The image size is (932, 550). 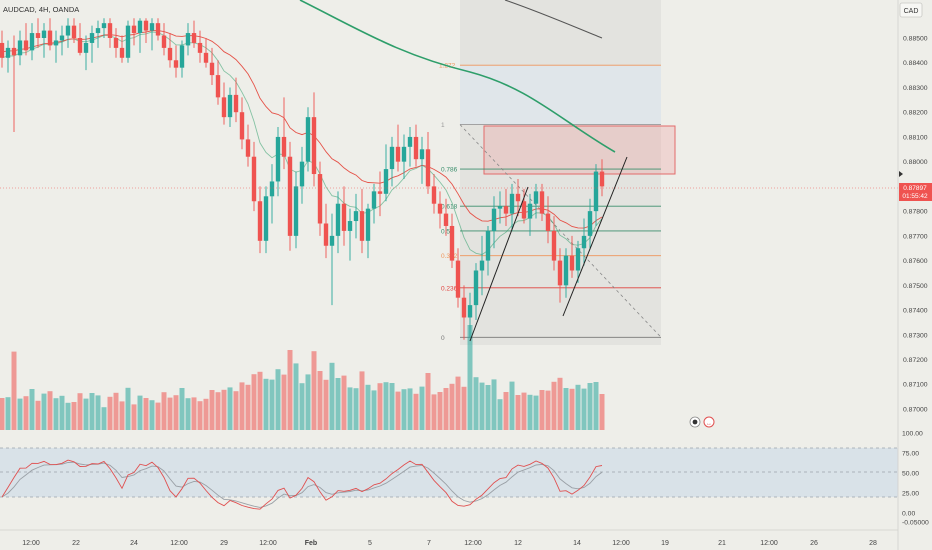 I want to click on price-tick: 0.88500, so click(x=915, y=39).